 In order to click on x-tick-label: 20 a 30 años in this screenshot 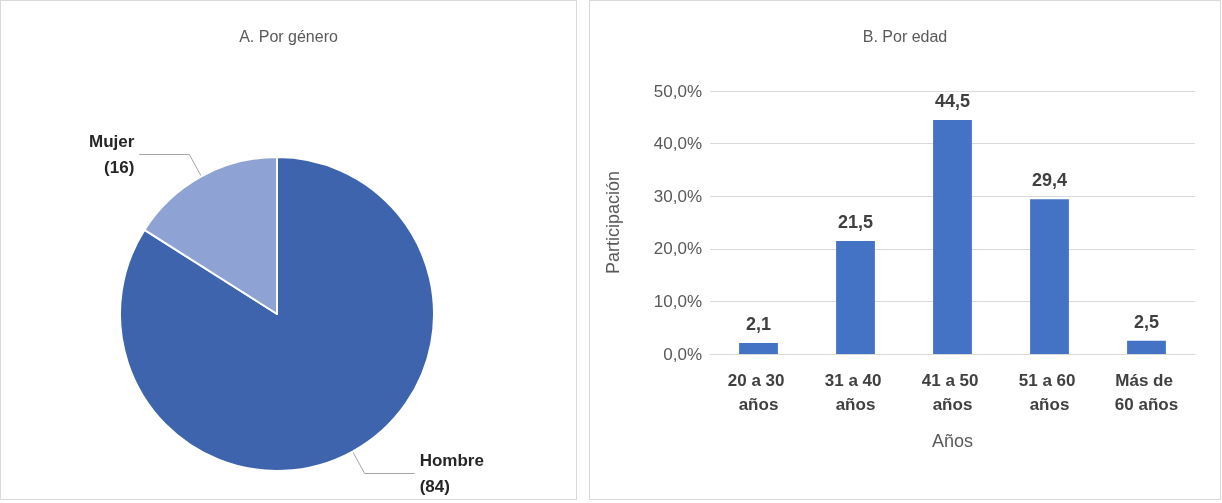, I will do `click(758, 392)`.